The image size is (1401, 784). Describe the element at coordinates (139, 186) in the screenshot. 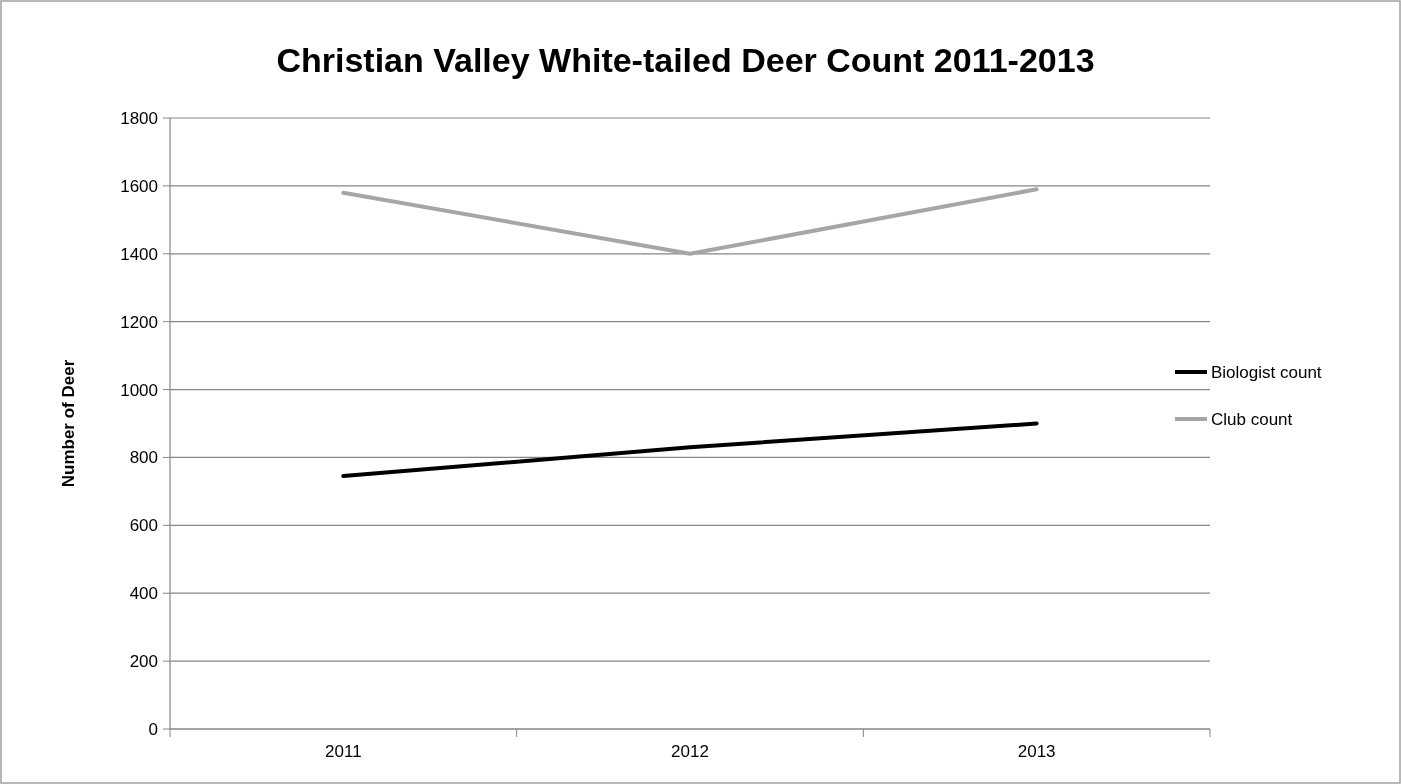

I see `y-tick-label: 1600` at that location.